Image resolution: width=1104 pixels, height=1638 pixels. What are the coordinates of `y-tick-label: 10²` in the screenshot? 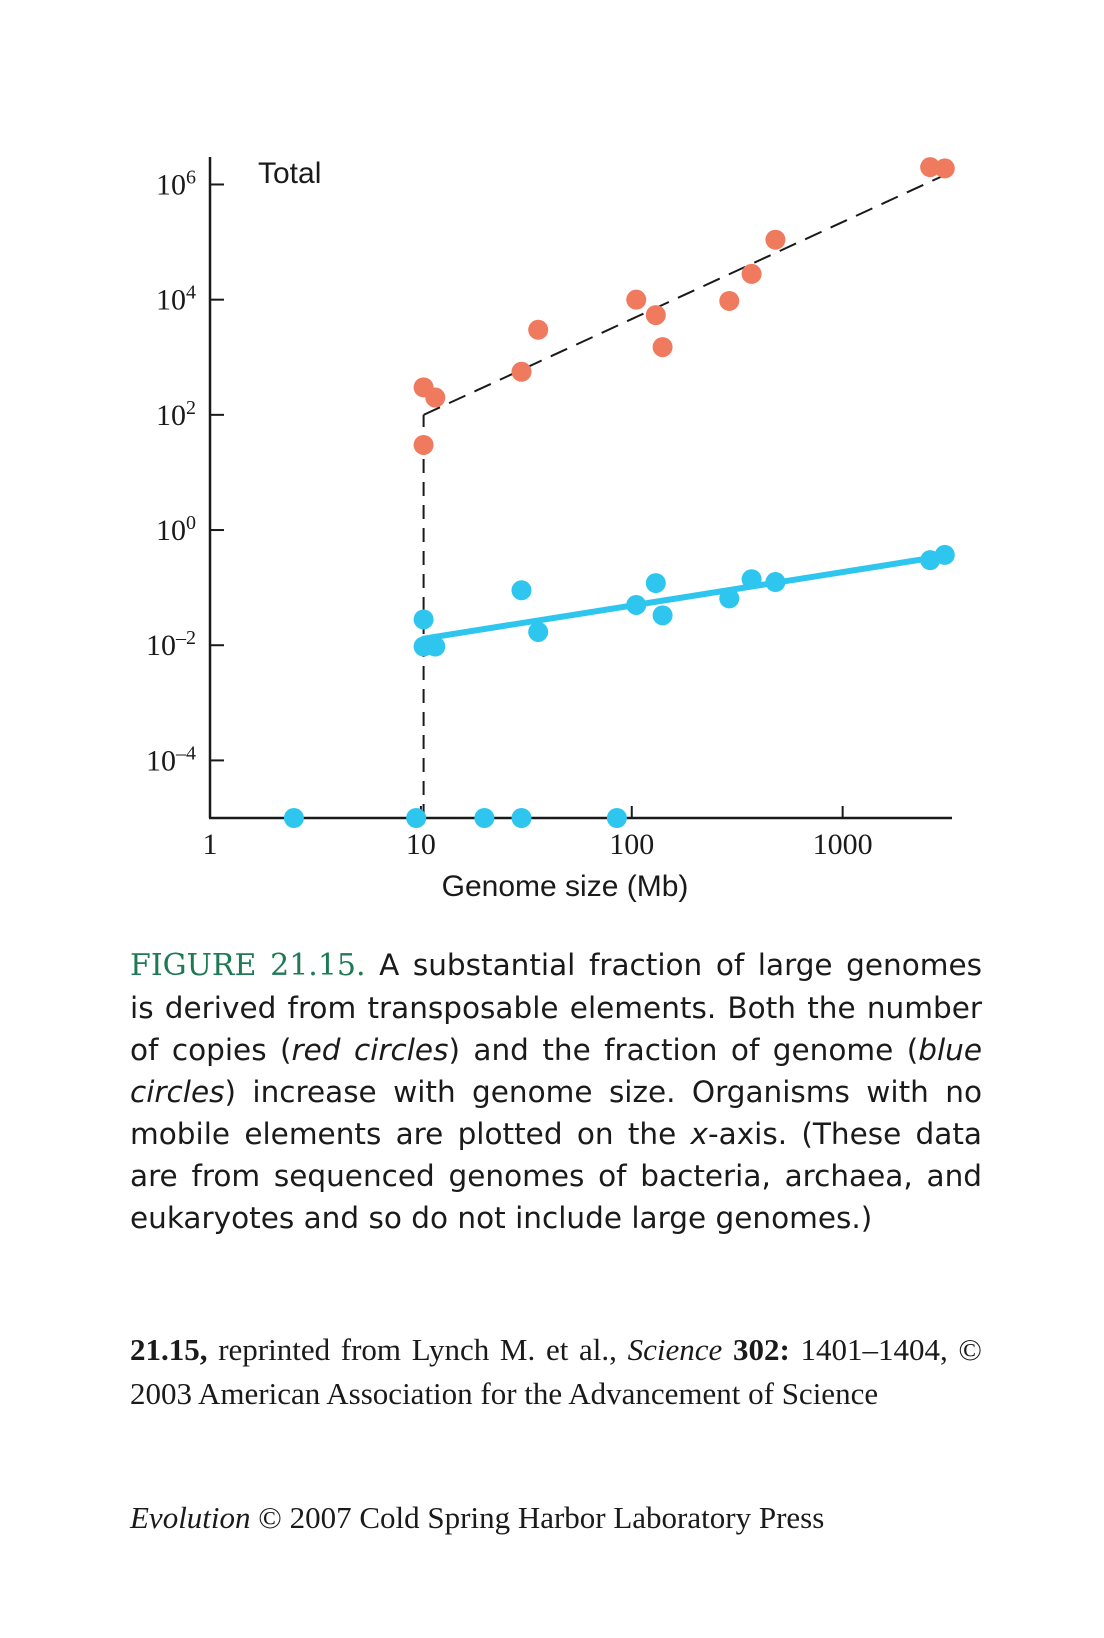 It's located at (176, 414).